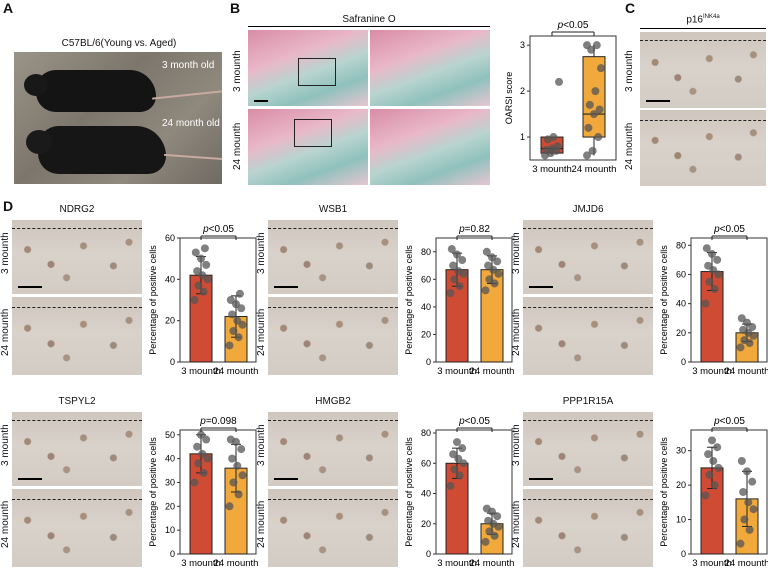  Describe the element at coordinates (170, 435) in the screenshot. I see `ytick-label-5: 50` at that location.